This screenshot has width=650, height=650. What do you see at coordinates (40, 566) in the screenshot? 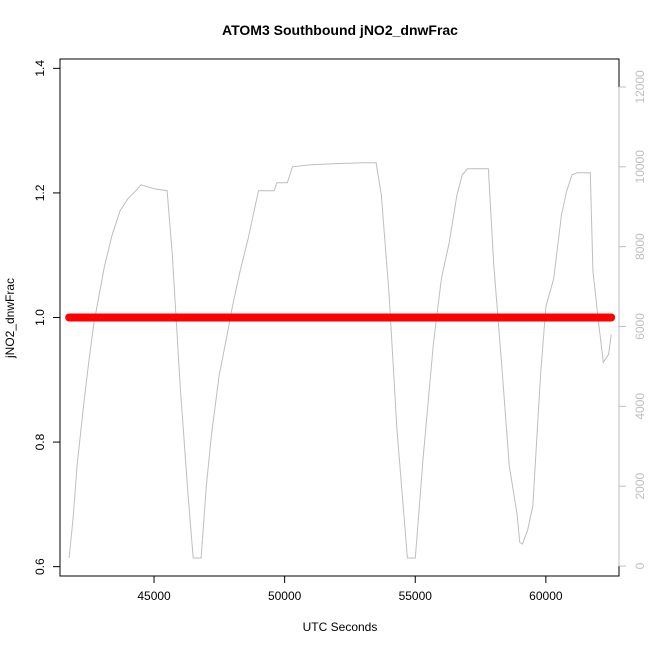
I see `y-tick-label: 0.6` at bounding box center [40, 566].